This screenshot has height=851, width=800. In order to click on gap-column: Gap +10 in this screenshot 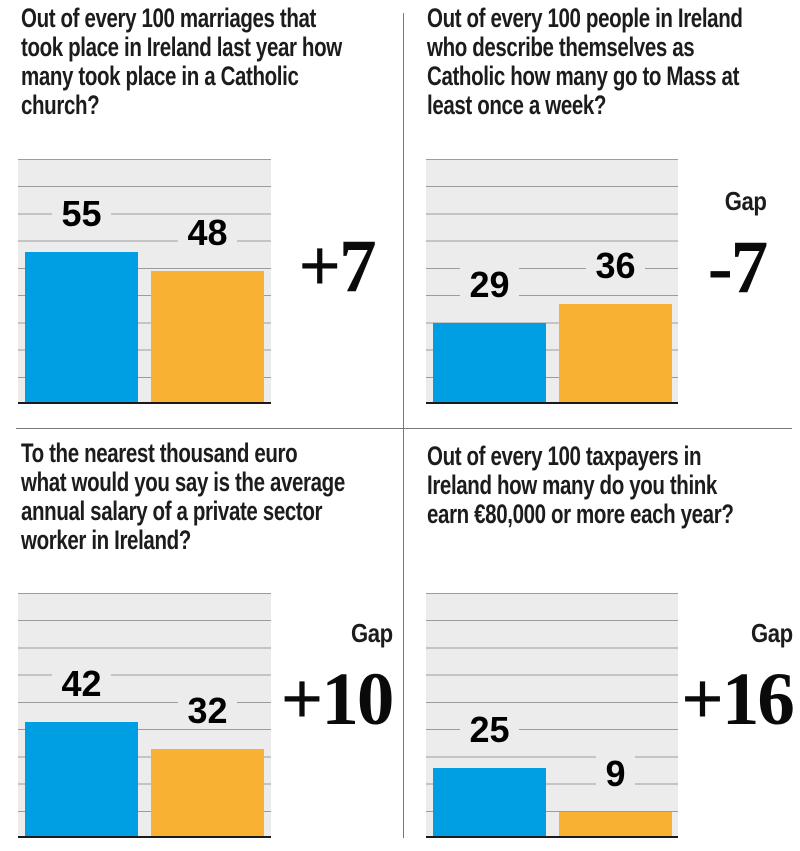, I will do `click(336, 678)`.